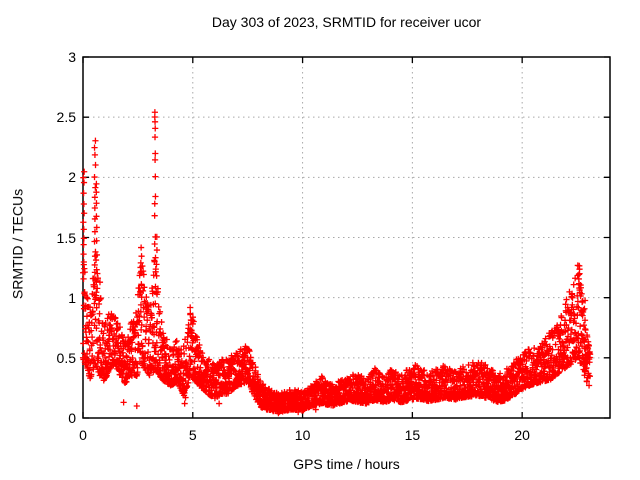  What do you see at coordinates (66, 357) in the screenshot?
I see `y-tick-label: 0.5` at bounding box center [66, 357].